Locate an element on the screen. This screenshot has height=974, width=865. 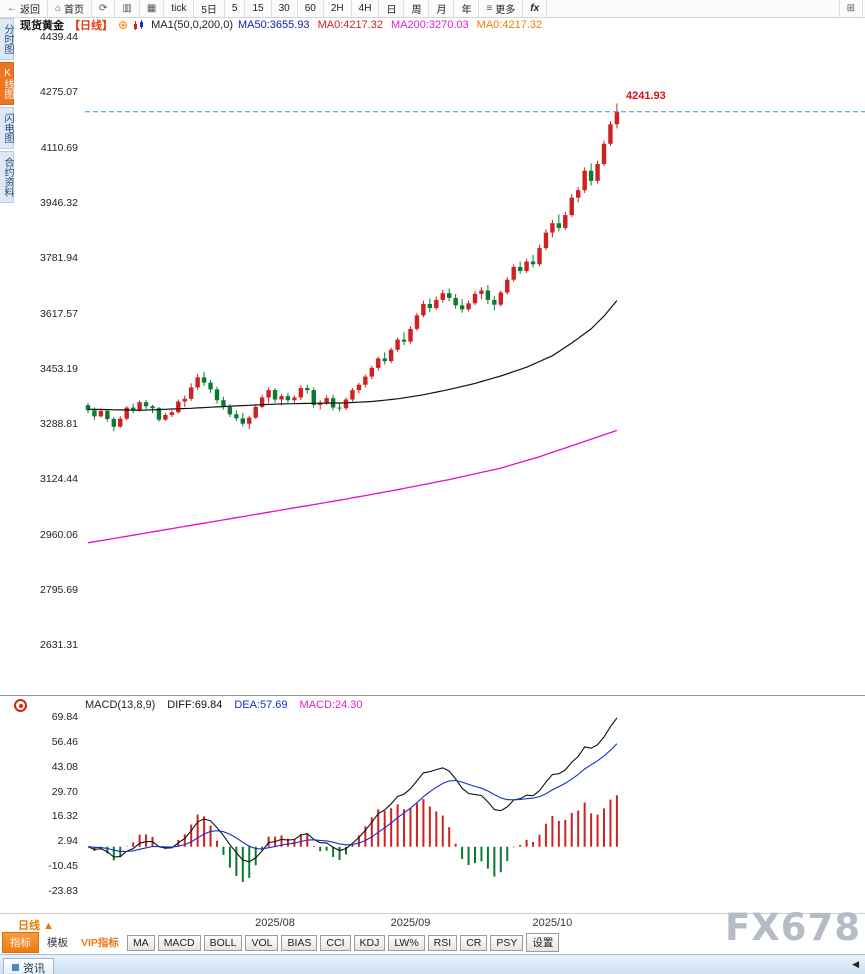
indicator-psy-button: PSY is located at coordinates (507, 942).